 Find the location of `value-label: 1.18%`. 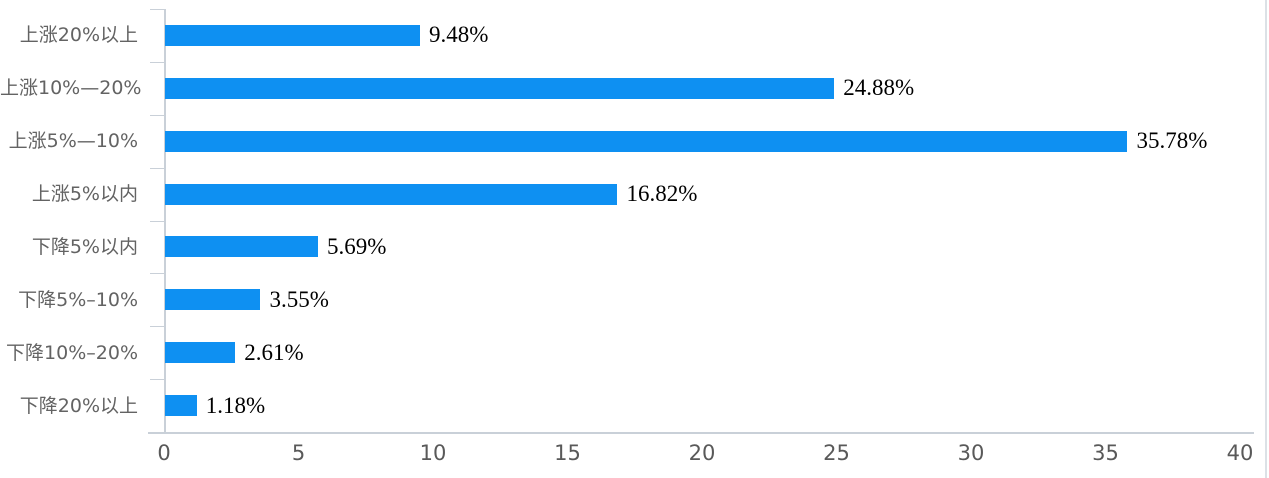

value-label: 1.18% is located at coordinates (235, 405).